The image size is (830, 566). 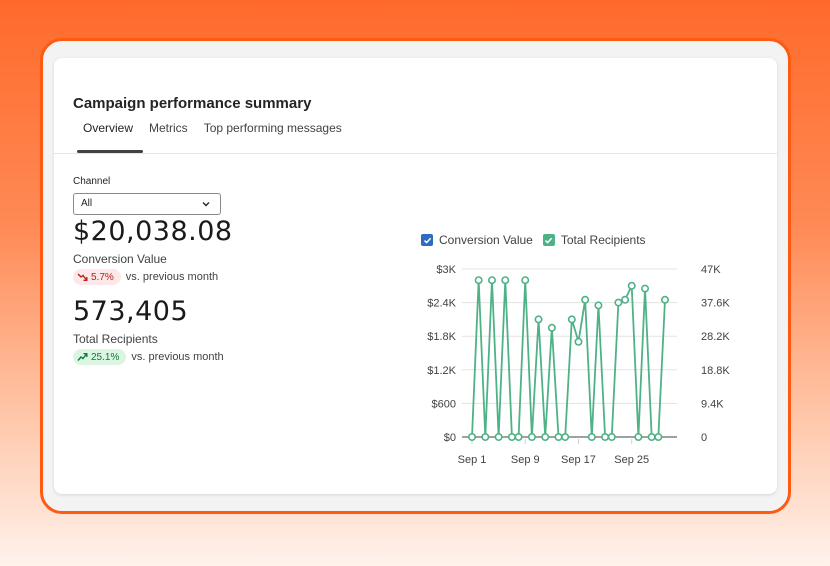 I want to click on legend-conversion-value: Conversion Value, so click(x=477, y=240).